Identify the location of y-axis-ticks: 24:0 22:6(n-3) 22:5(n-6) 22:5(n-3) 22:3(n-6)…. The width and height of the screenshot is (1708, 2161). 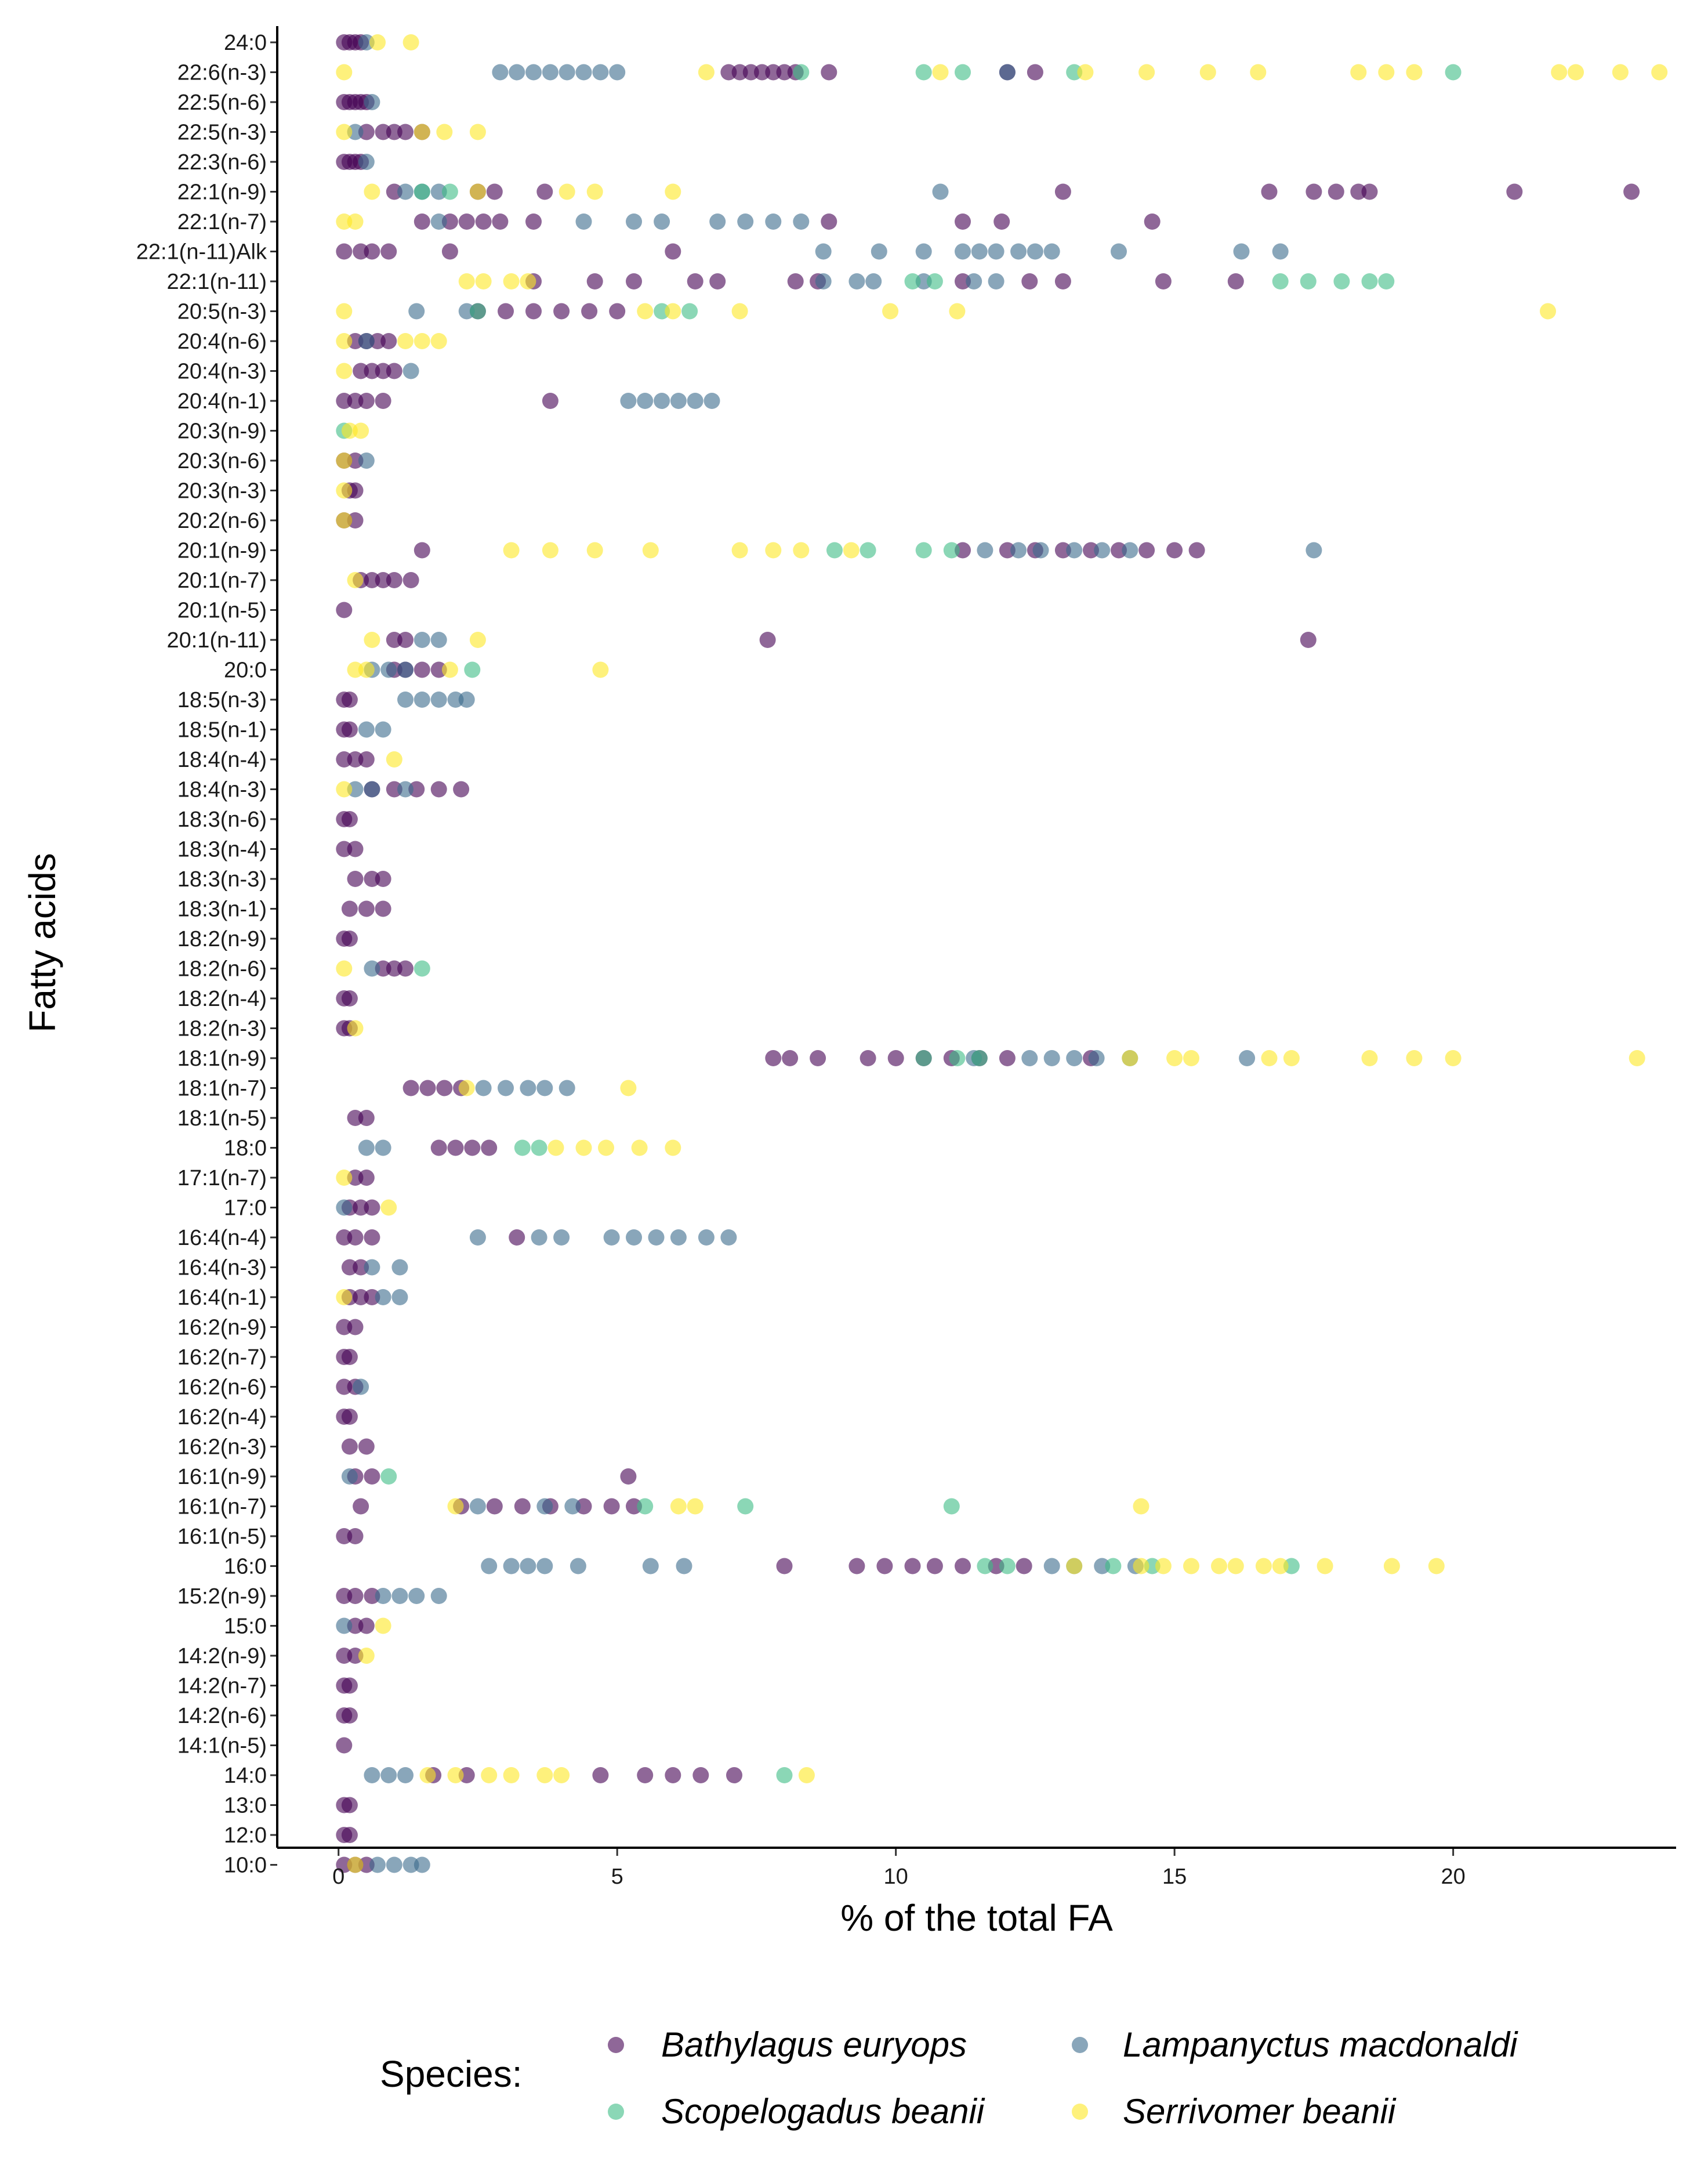
(206, 954).